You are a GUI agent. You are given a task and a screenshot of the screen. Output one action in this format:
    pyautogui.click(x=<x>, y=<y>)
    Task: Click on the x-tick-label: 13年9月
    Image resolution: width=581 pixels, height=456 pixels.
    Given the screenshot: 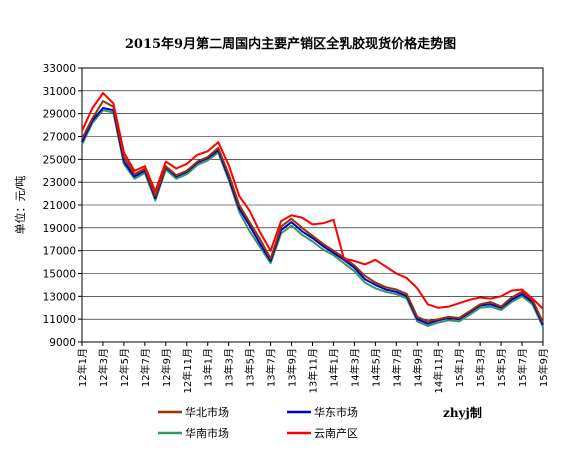 What is the action you would take?
    pyautogui.click(x=292, y=367)
    